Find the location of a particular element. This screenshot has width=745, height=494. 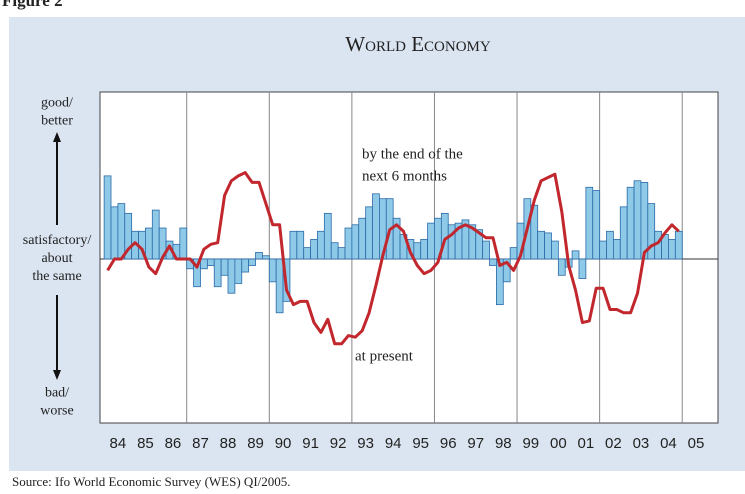

y-tick-label: satisfactory/about the same is located at coordinates (57, 258).